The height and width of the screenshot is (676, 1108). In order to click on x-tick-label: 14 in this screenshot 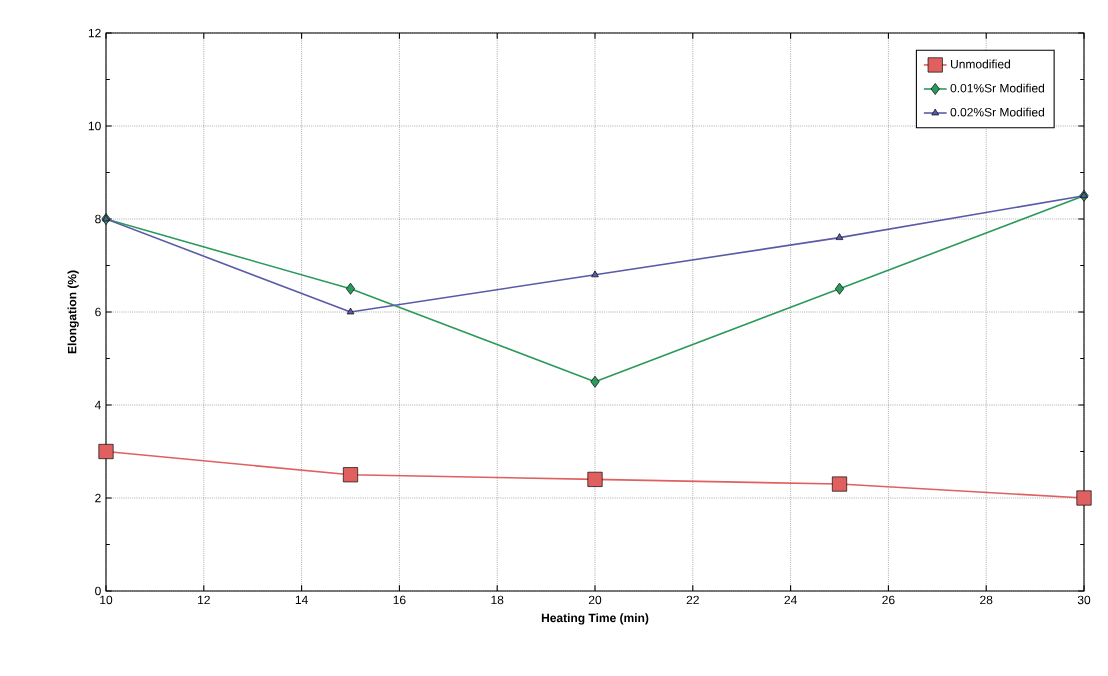, I will do `click(301, 599)`.